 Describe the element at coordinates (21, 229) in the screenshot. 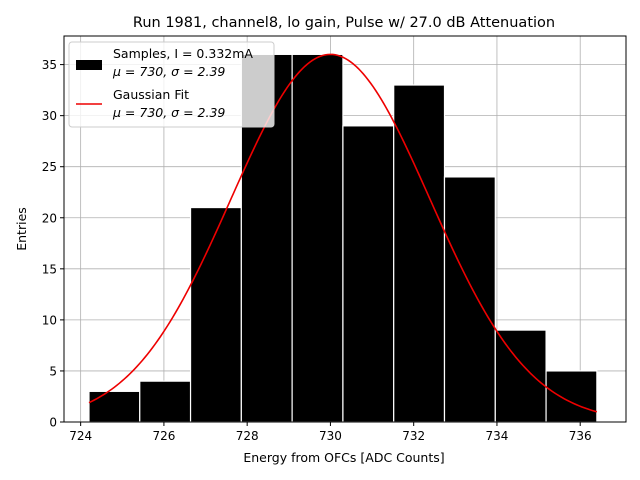

I see `y-axis-label: Entries` at that location.